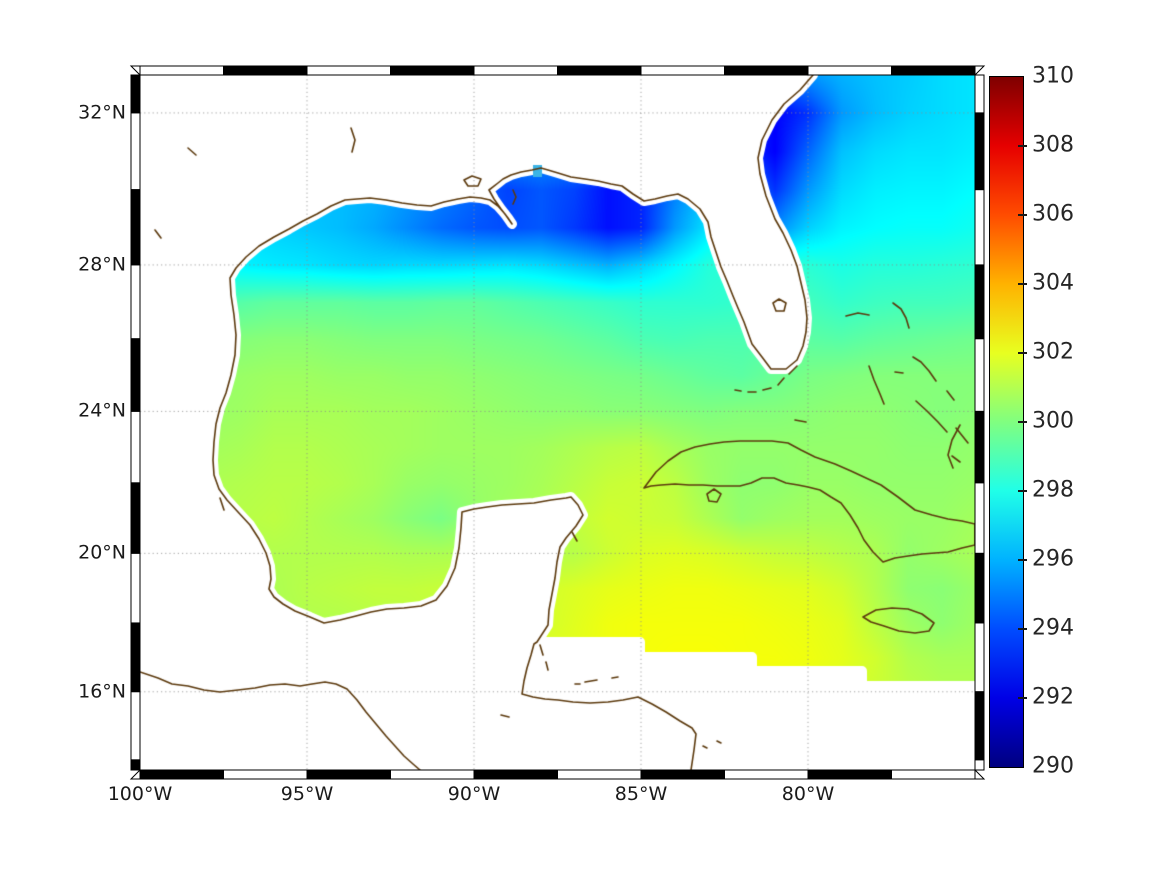  Describe the element at coordinates (1053, 283) in the screenshot. I see `colorbar-tick-label: 304` at that location.